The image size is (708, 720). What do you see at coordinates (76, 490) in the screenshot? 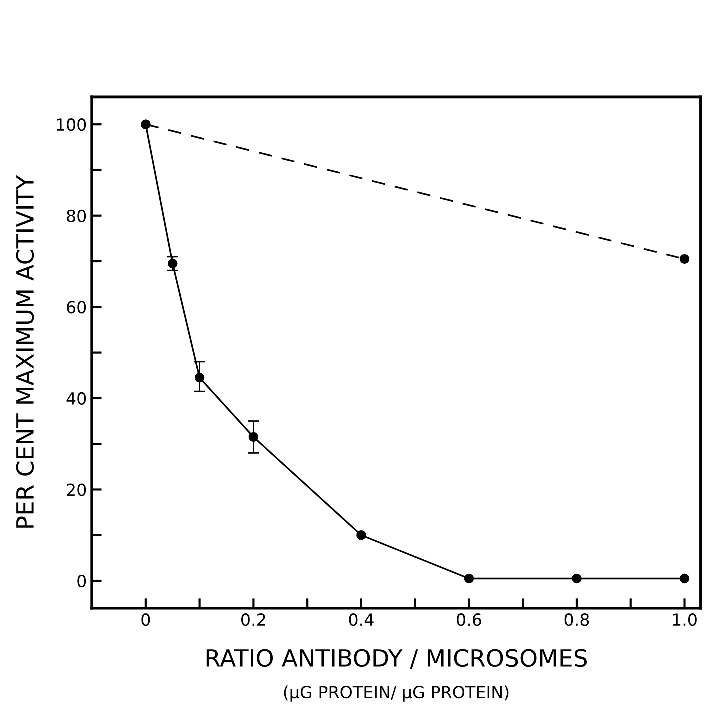
I see `y-tick-label: 20` at bounding box center [76, 490].